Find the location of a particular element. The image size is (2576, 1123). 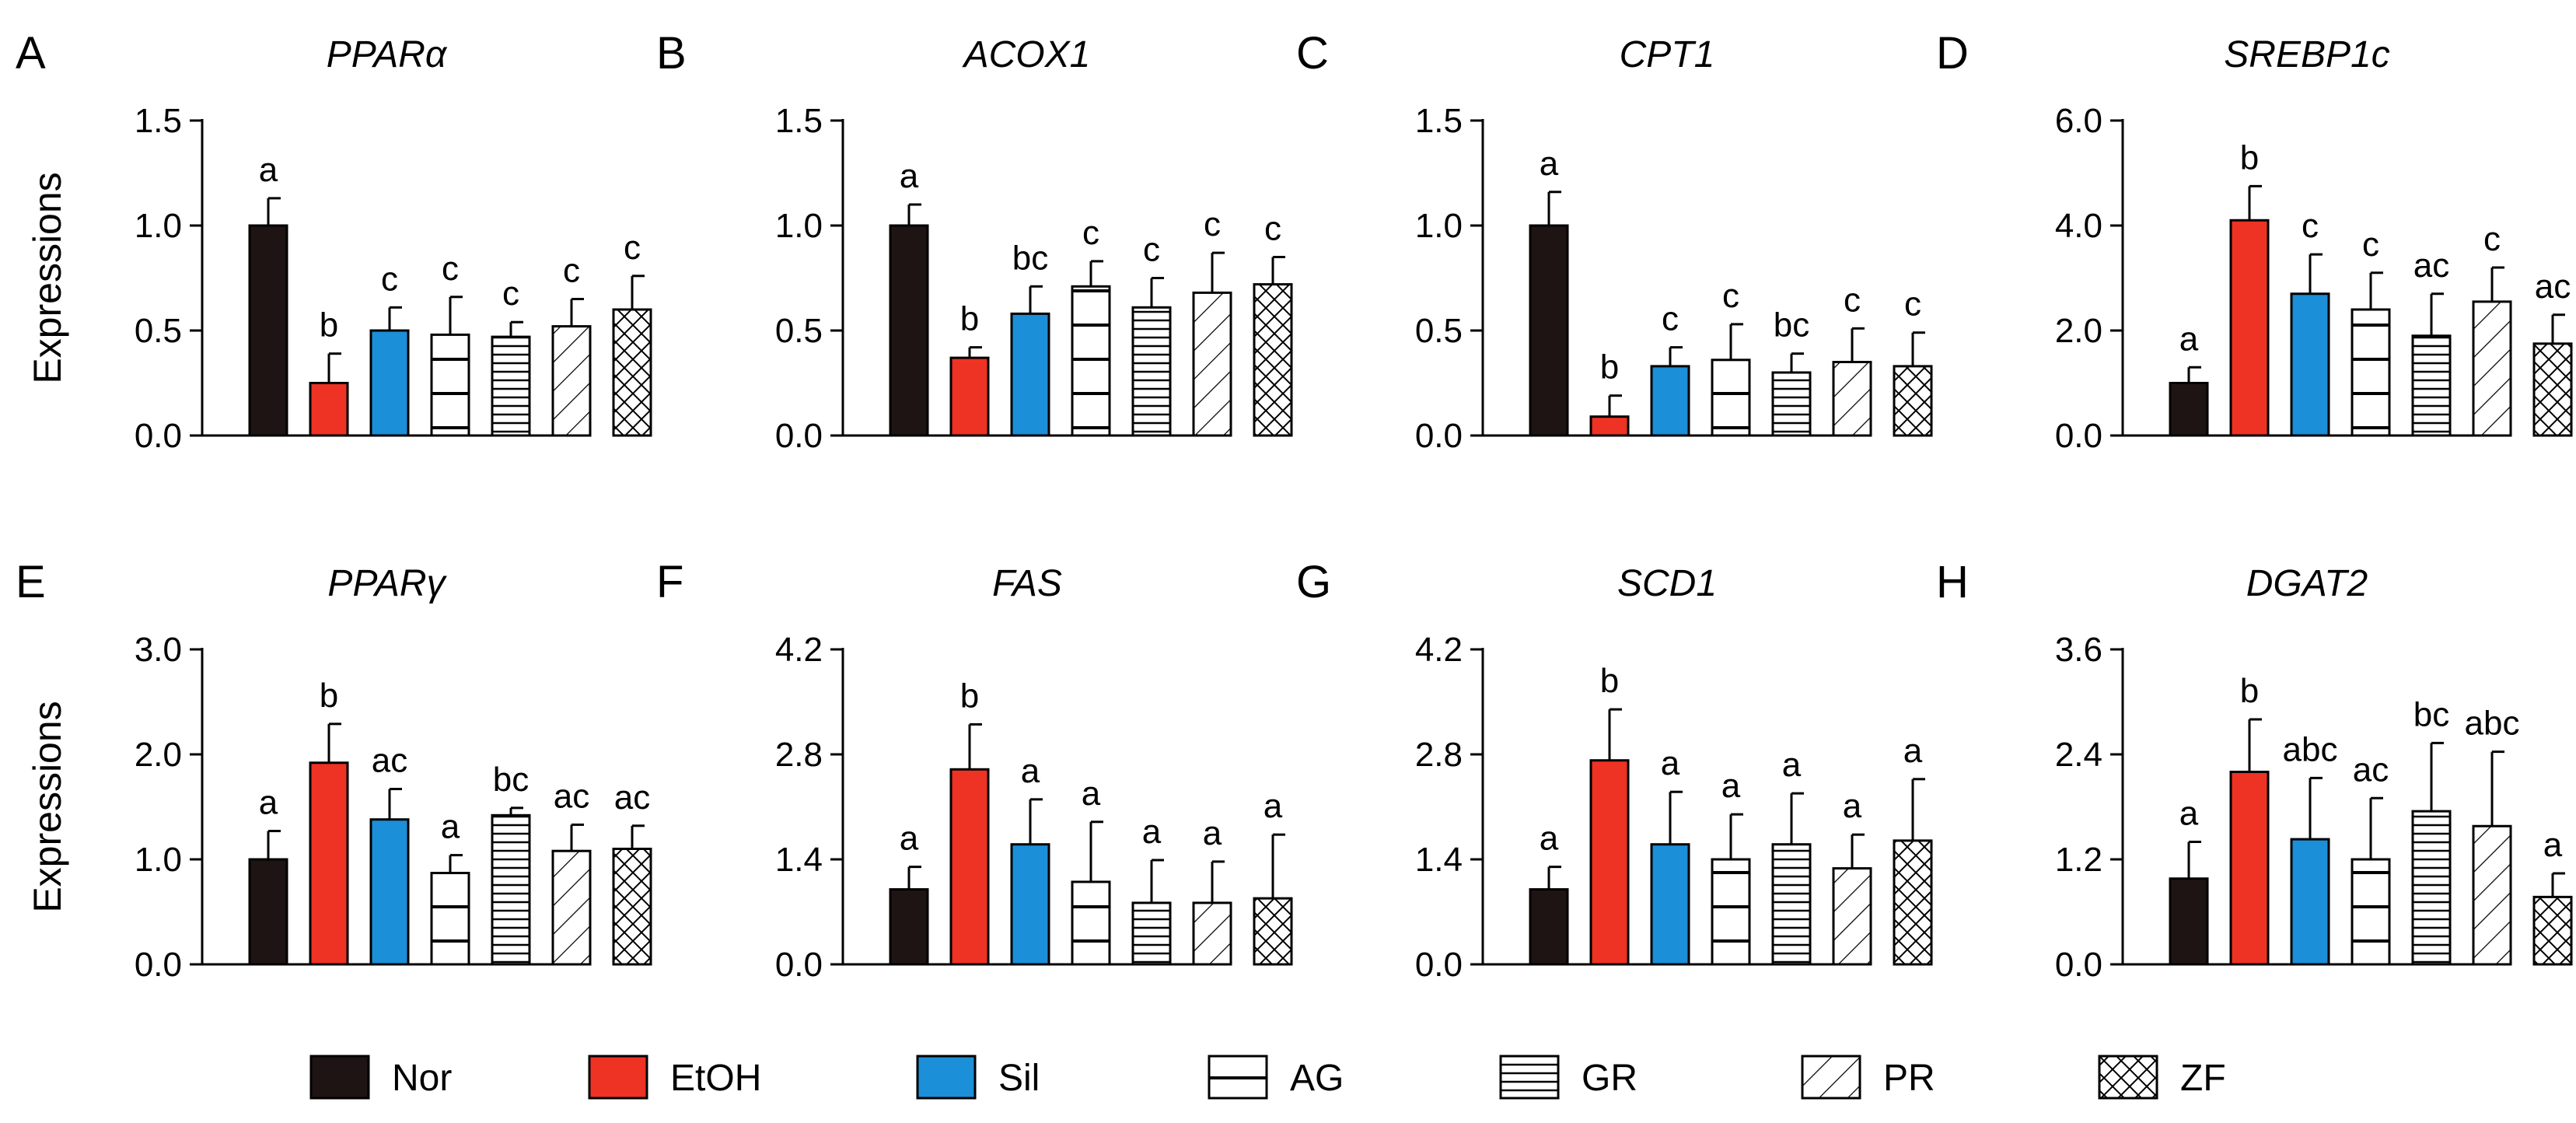

chart-title: SCD1 is located at coordinates (1667, 583).